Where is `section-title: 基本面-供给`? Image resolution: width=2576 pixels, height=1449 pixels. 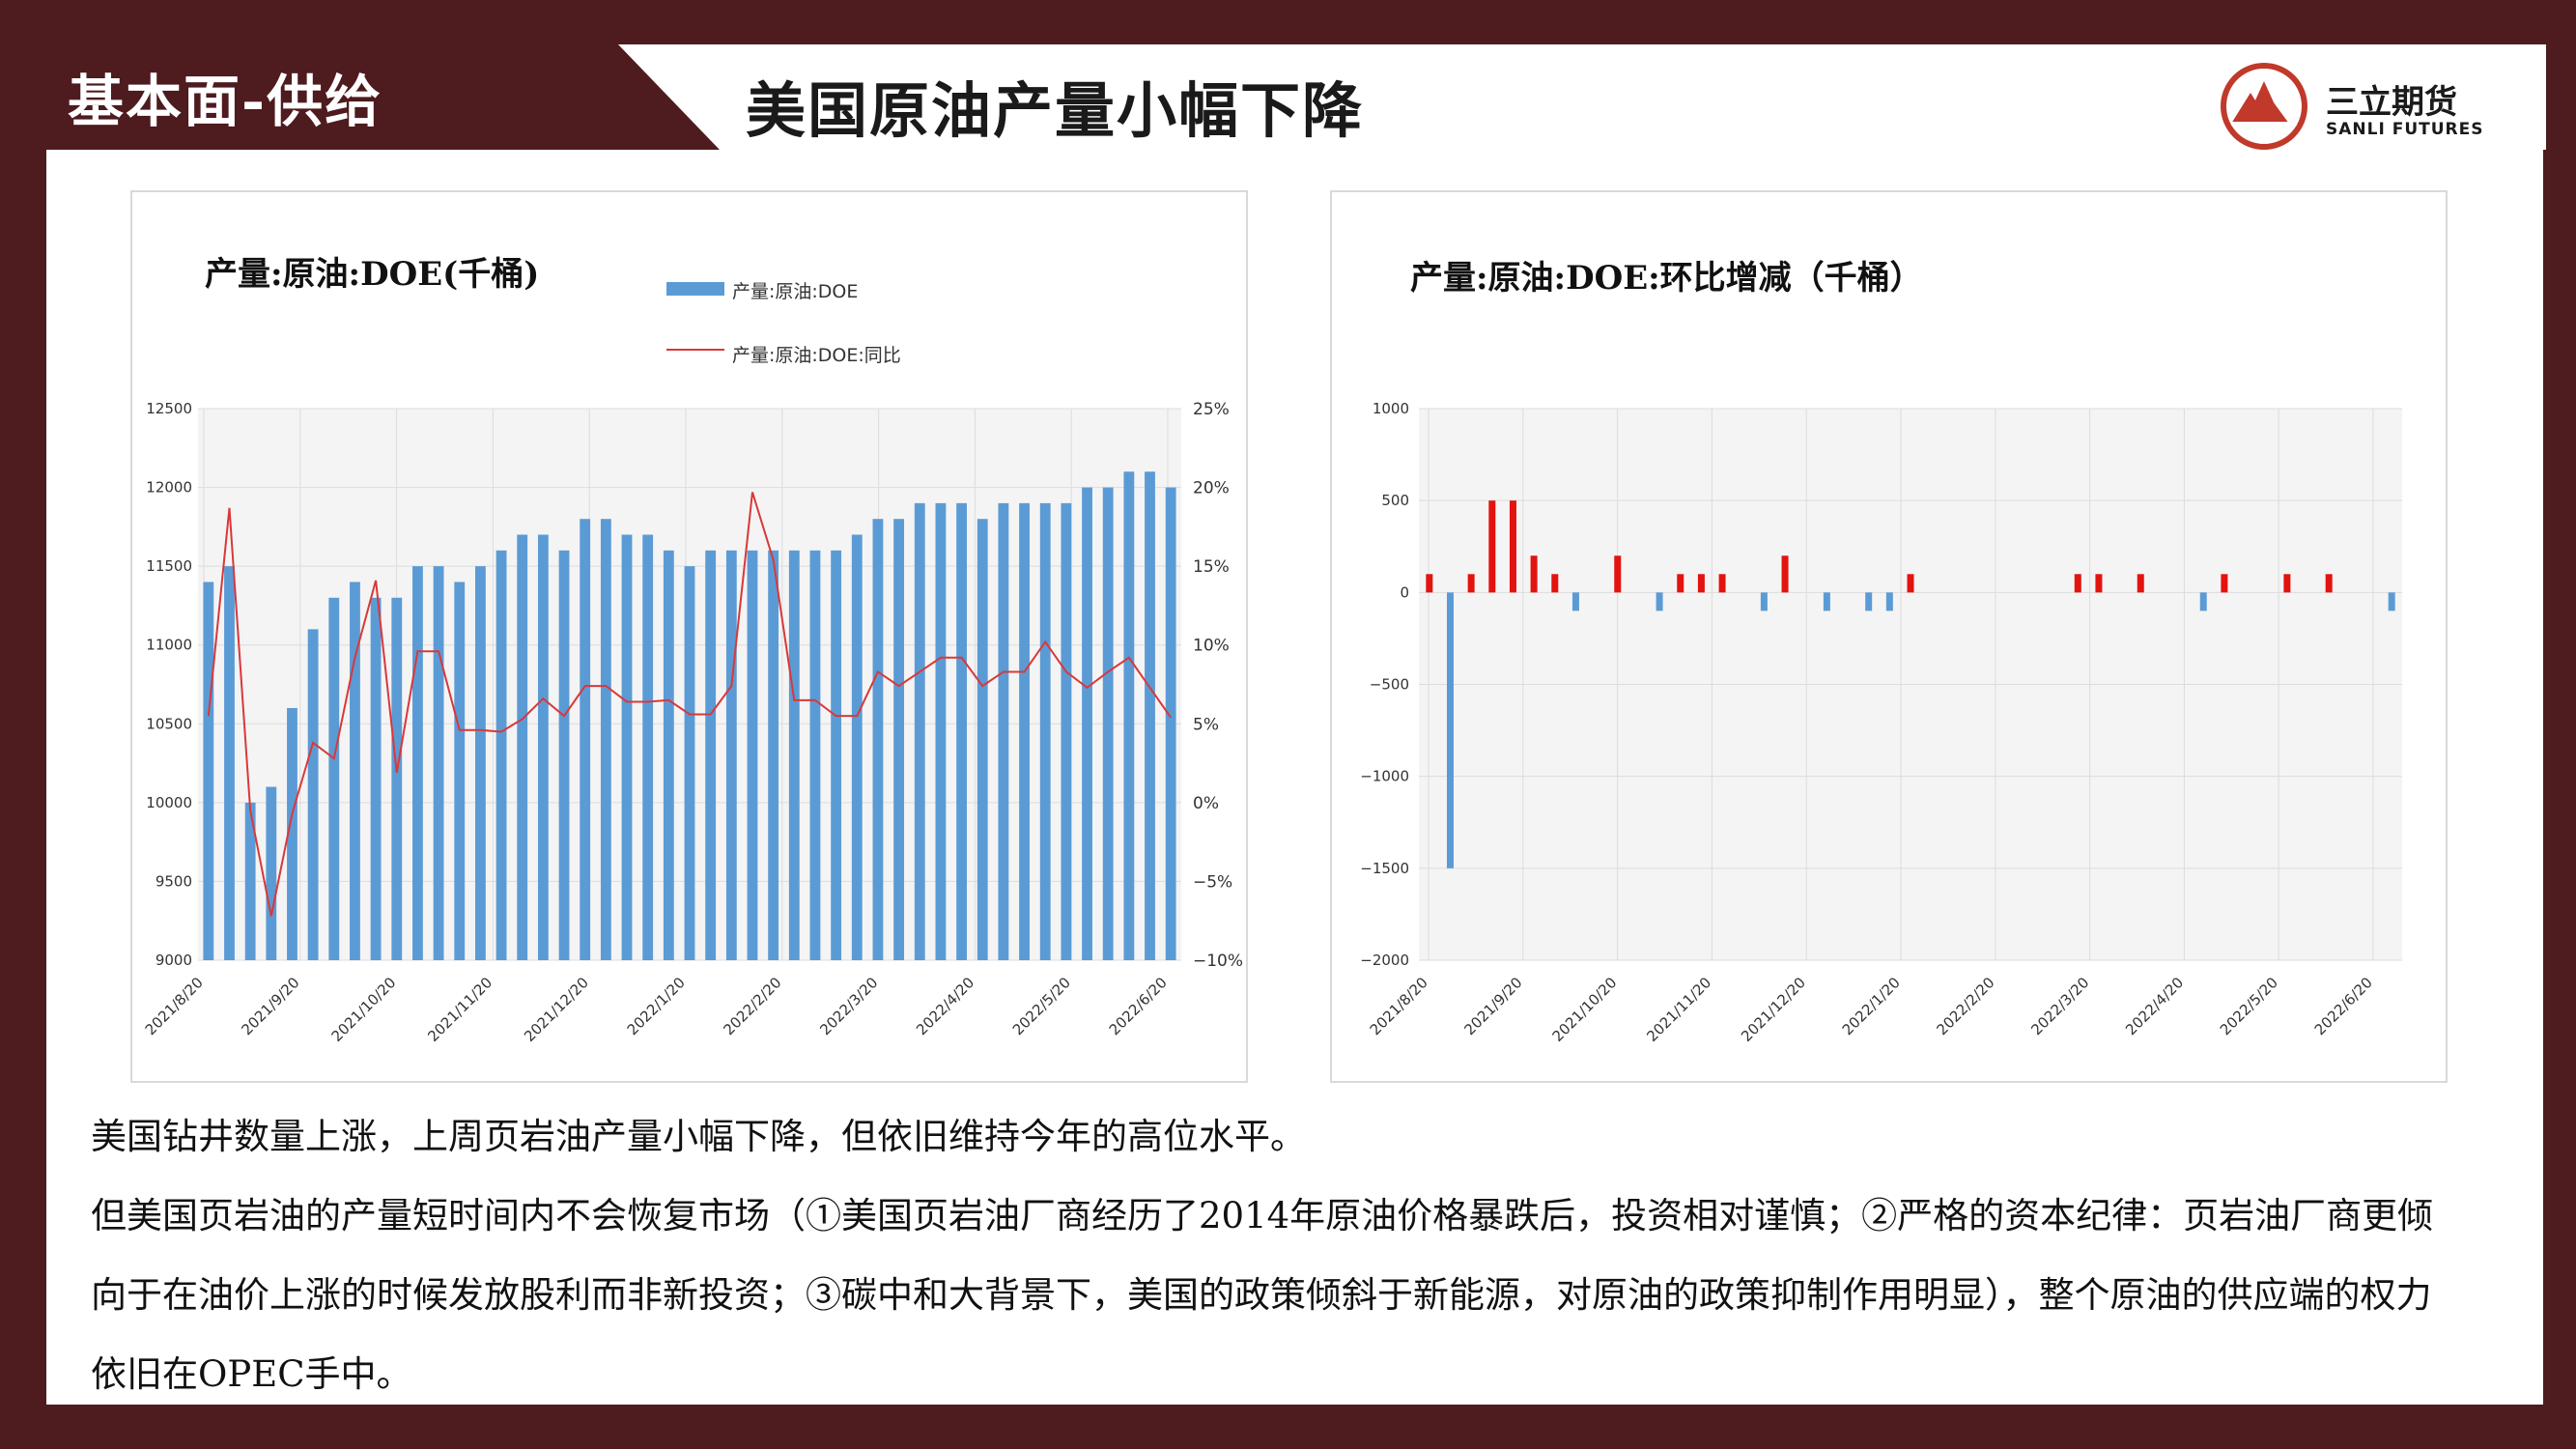
section-title: 基本面-供给 is located at coordinates (225, 101).